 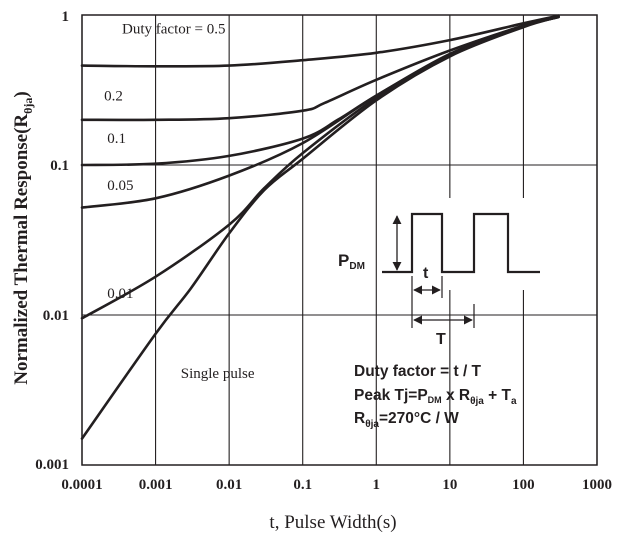 What do you see at coordinates (120, 294) in the screenshot?
I see `series-label-4: 0.01` at bounding box center [120, 294].